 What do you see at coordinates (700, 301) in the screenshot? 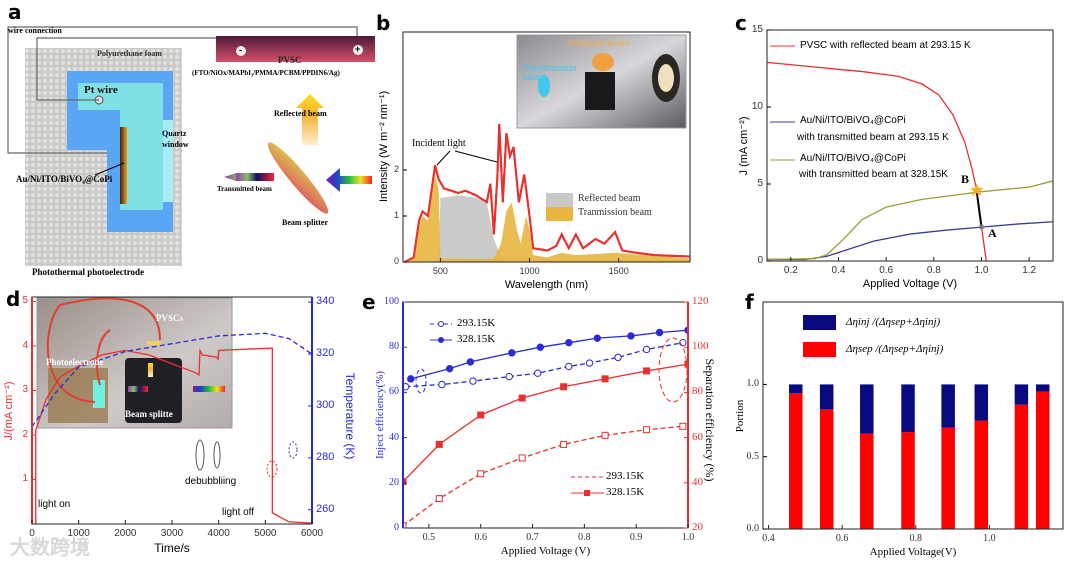
I see `y2-tick-label-e: 120` at bounding box center [700, 301].